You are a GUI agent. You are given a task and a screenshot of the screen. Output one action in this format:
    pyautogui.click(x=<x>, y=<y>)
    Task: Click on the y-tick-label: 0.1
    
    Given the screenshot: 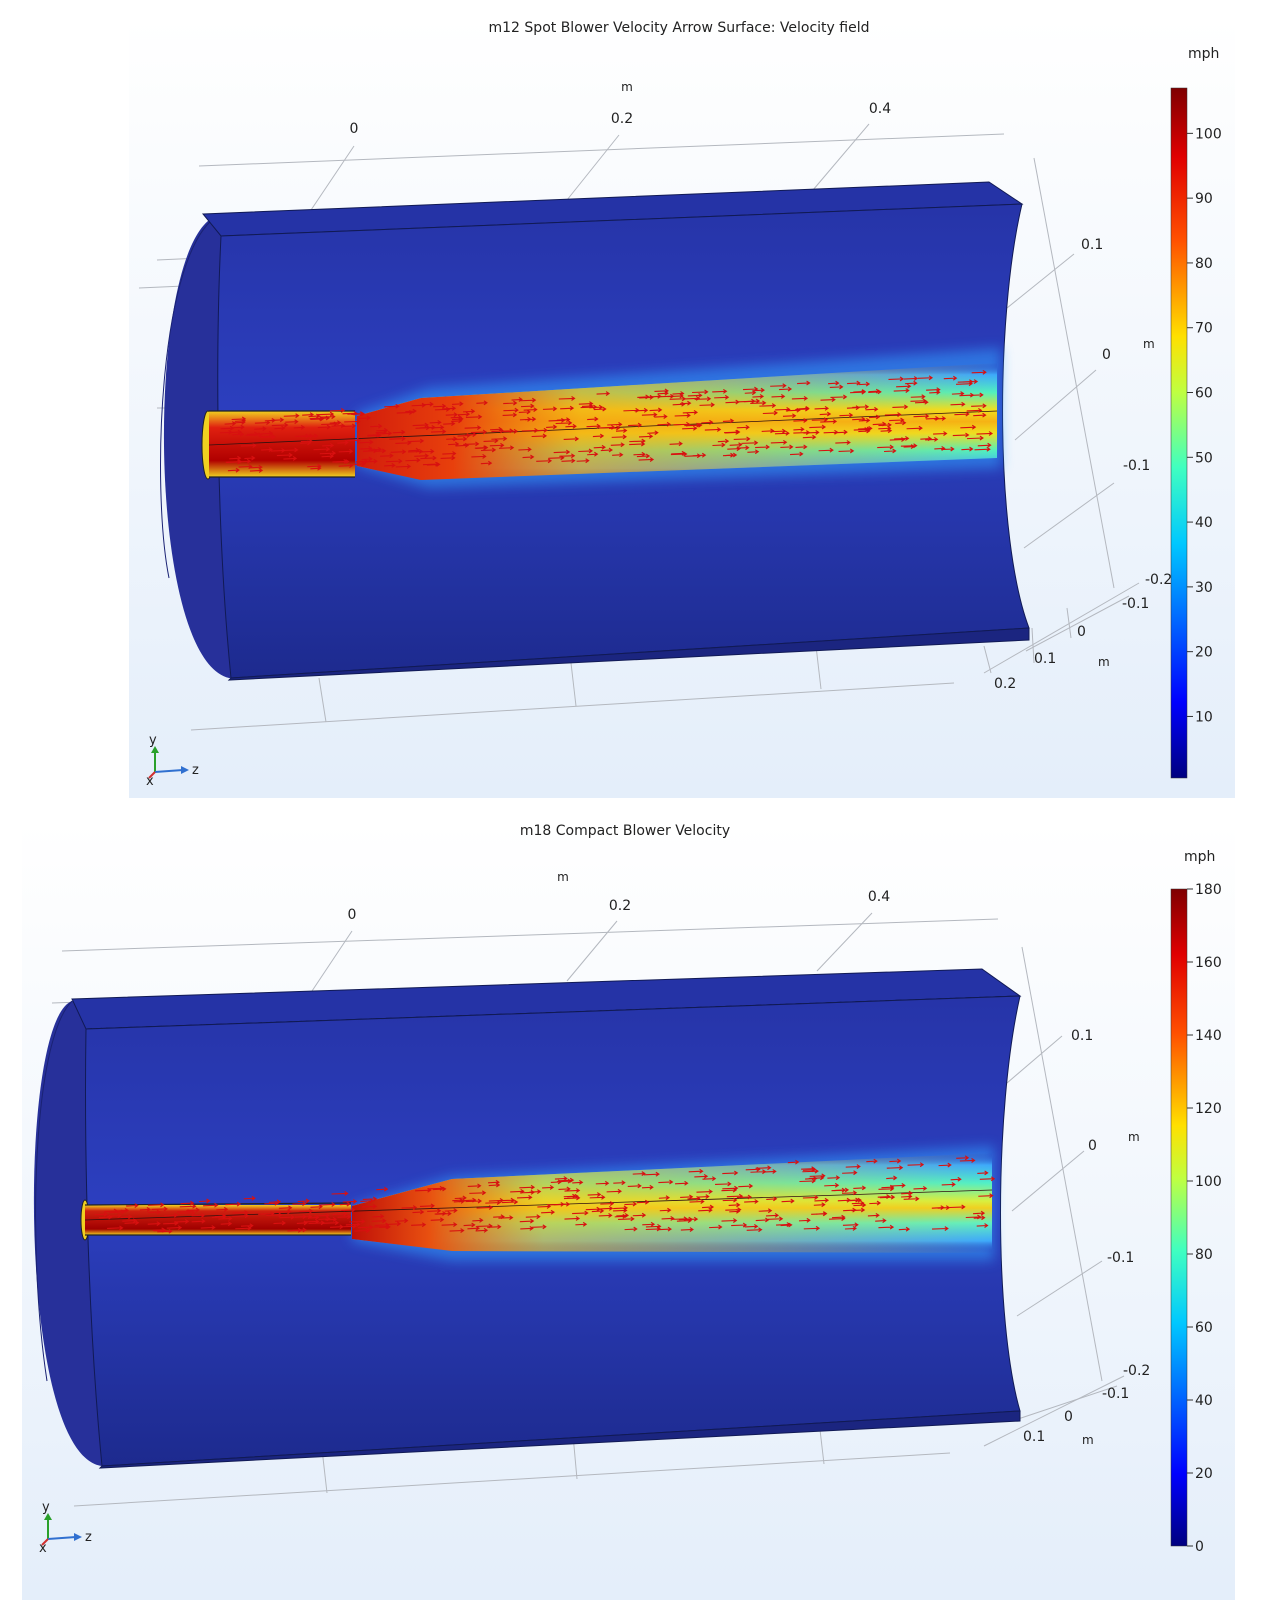 What is the action you would take?
    pyautogui.click(x=1082, y=1036)
    